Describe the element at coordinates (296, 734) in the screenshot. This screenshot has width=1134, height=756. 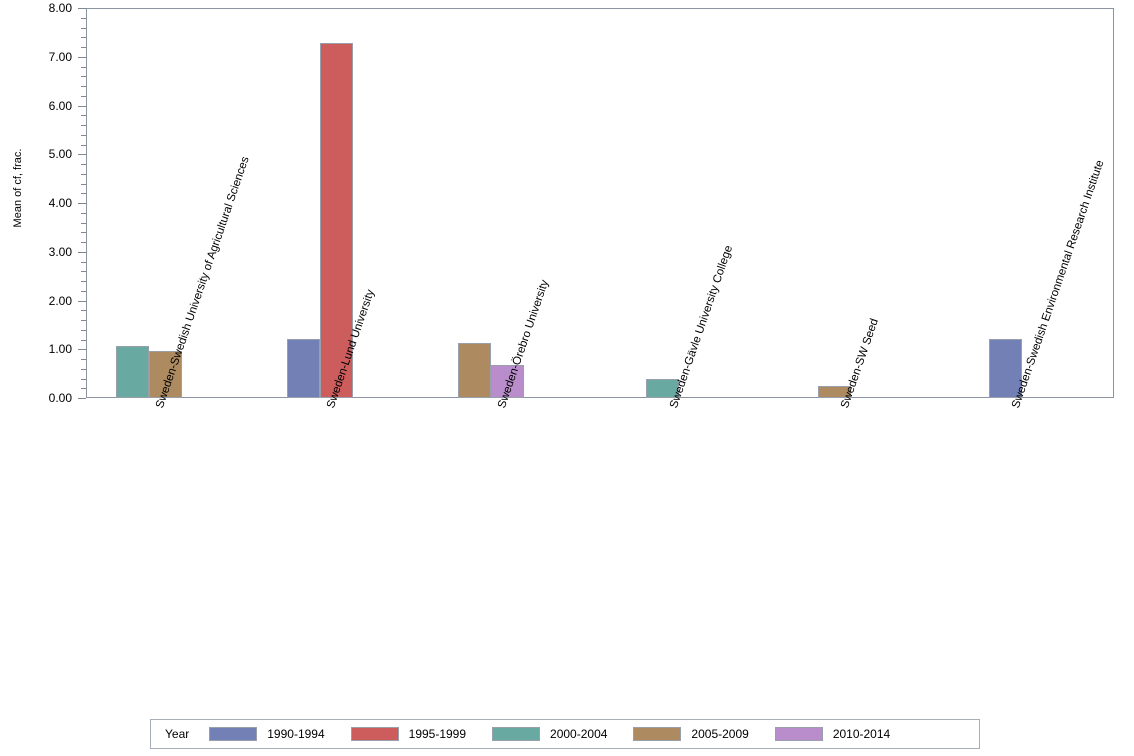
I see `legend-label: 1990-1994` at that location.